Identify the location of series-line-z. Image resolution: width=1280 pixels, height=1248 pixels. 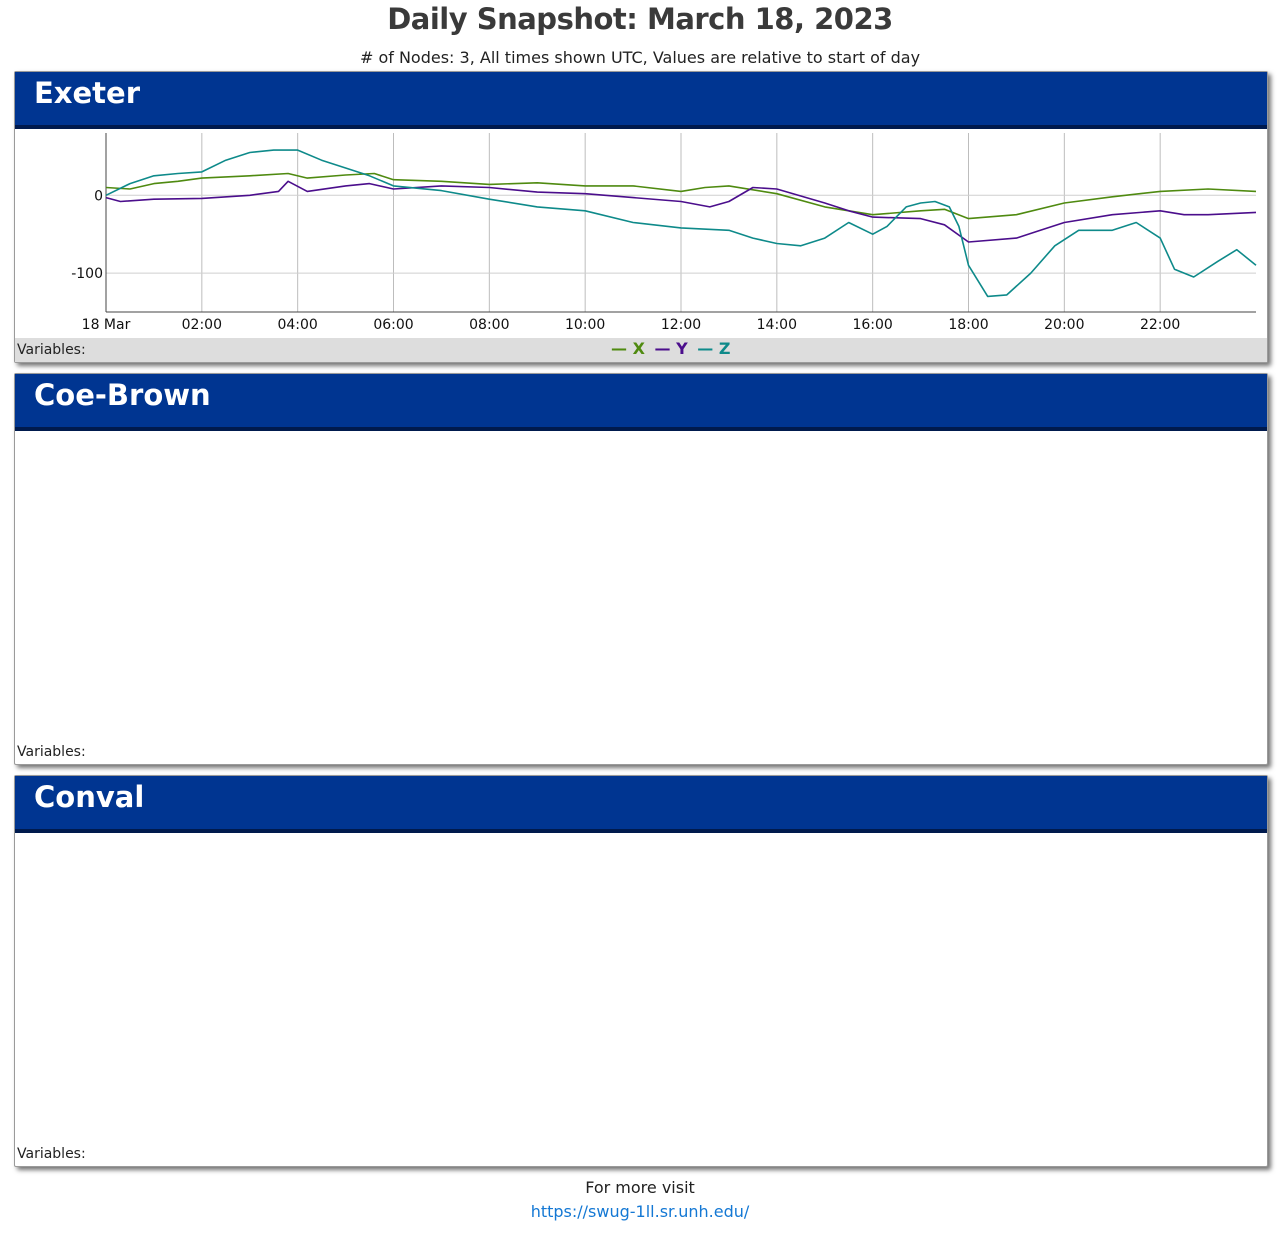
(681, 223).